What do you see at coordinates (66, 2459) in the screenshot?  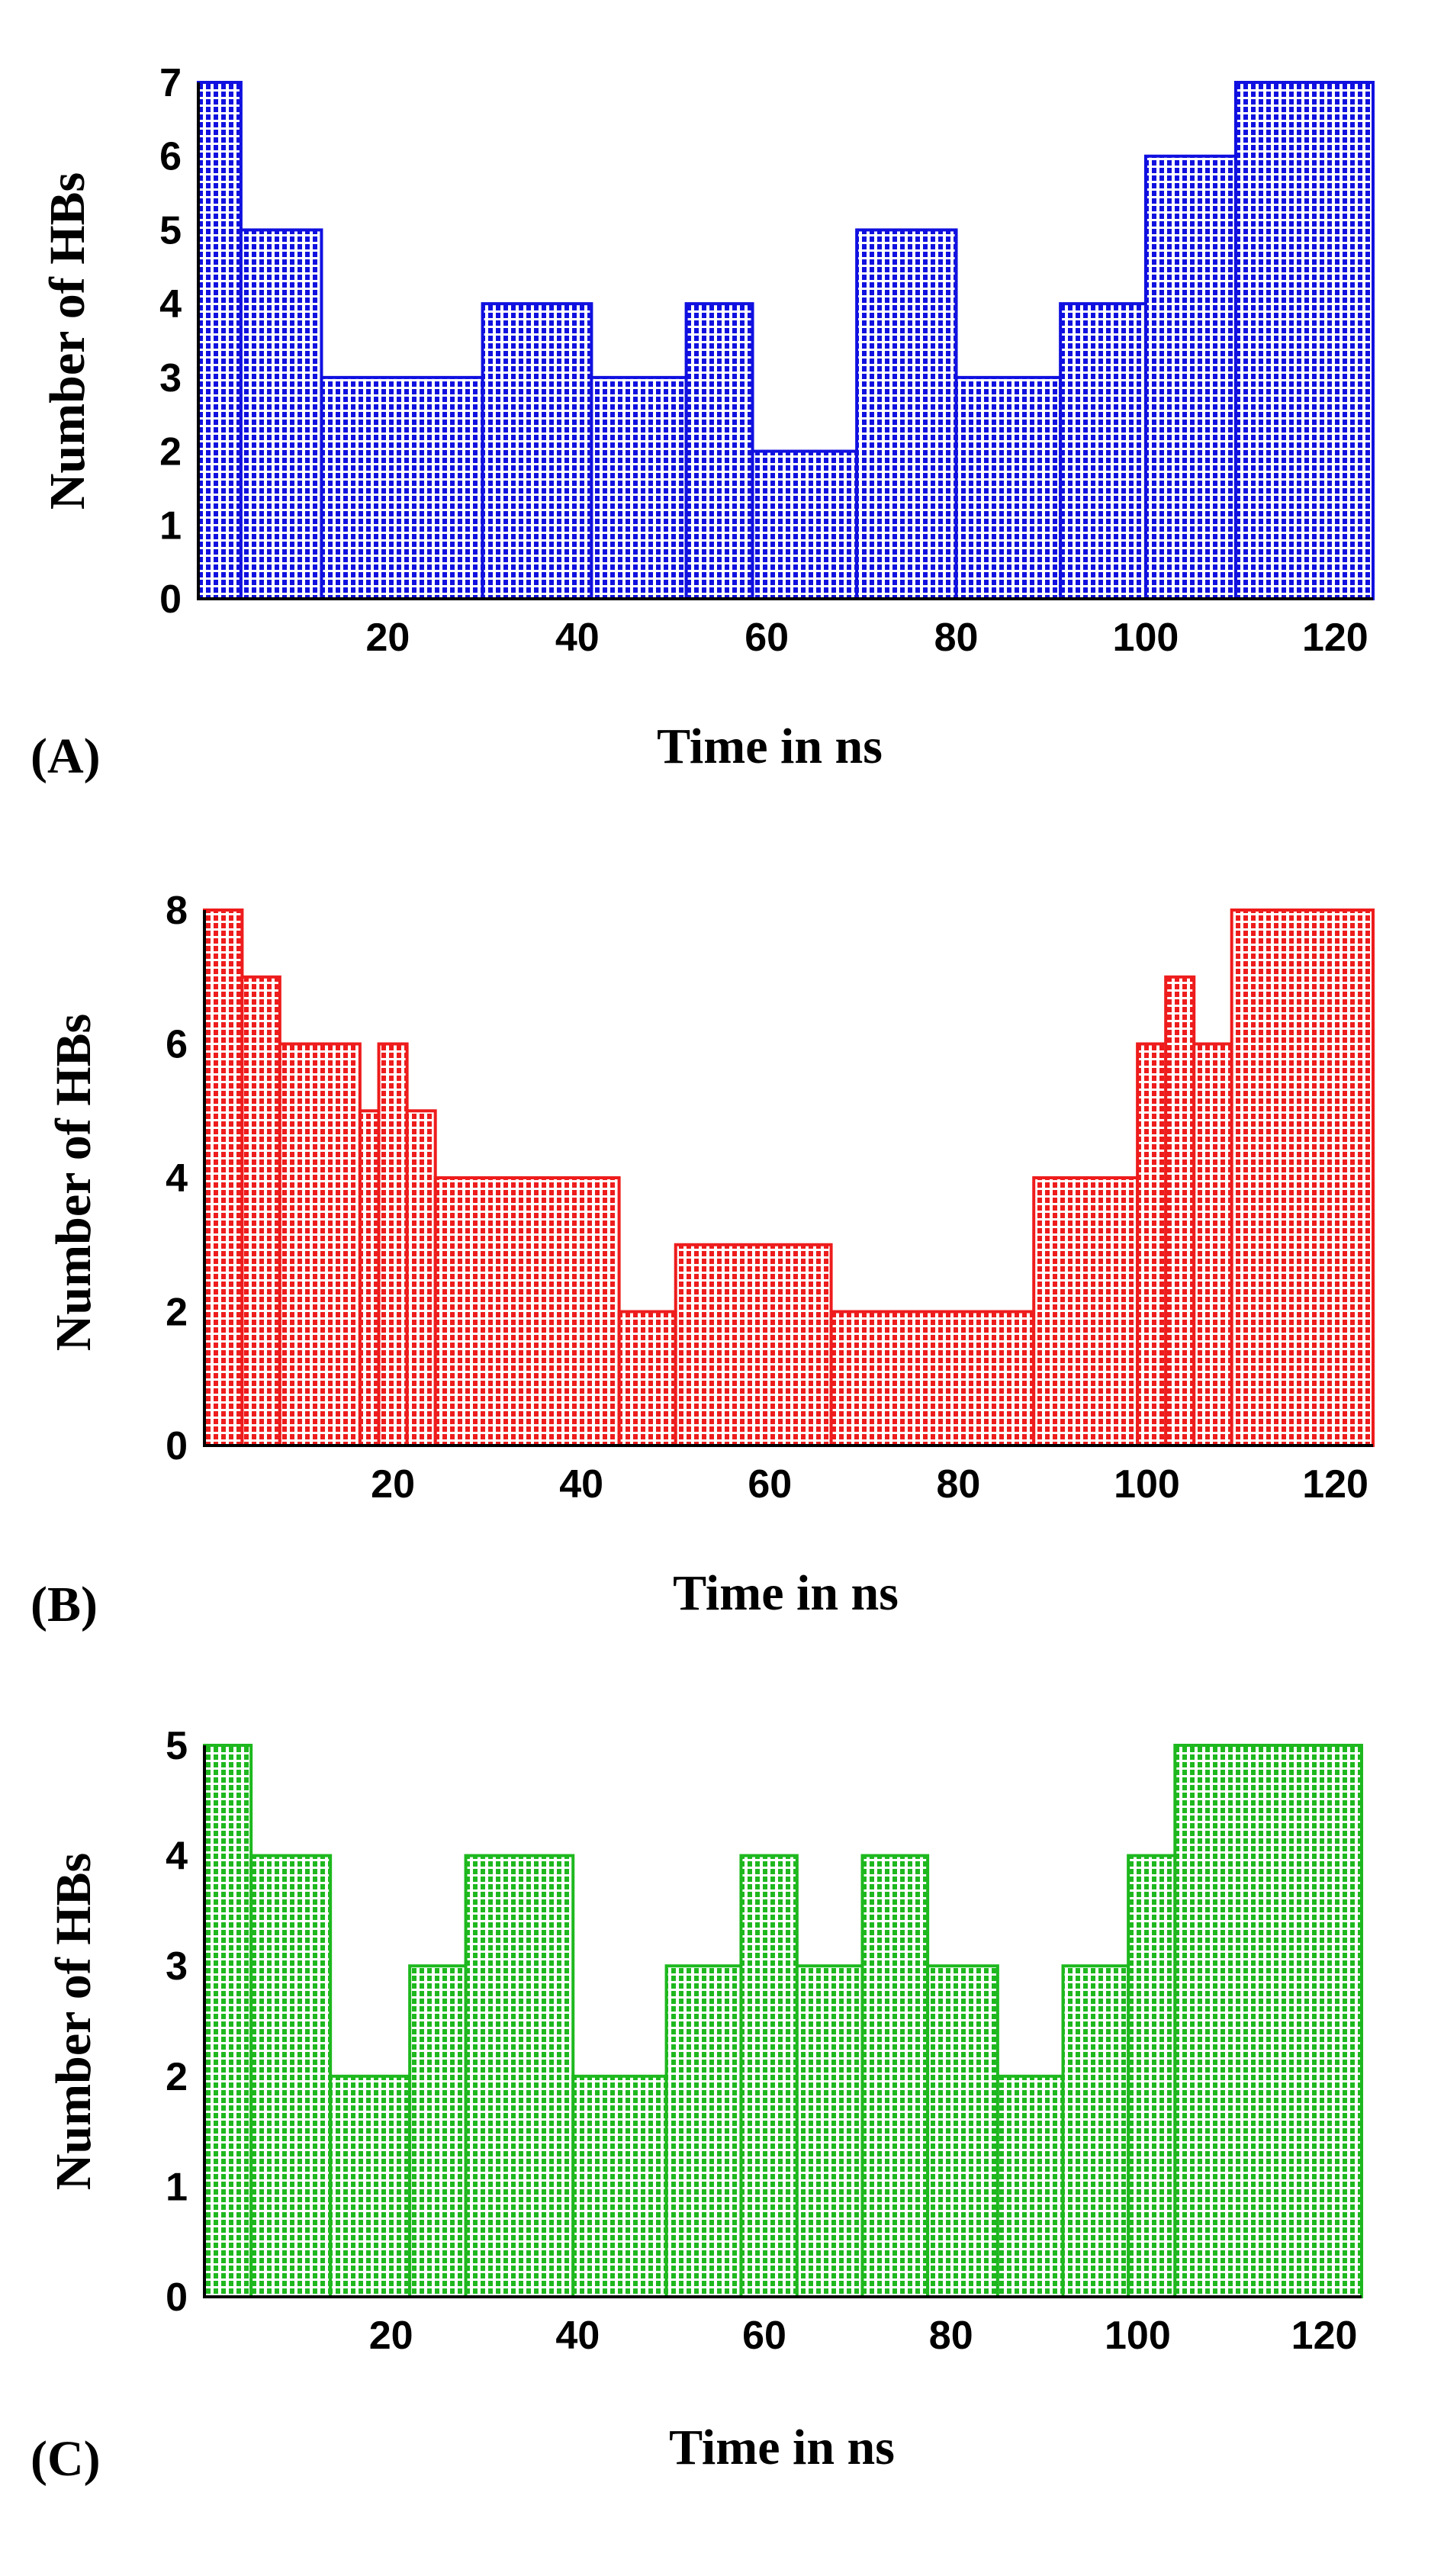 I see `panel-label-c: (C)` at bounding box center [66, 2459].